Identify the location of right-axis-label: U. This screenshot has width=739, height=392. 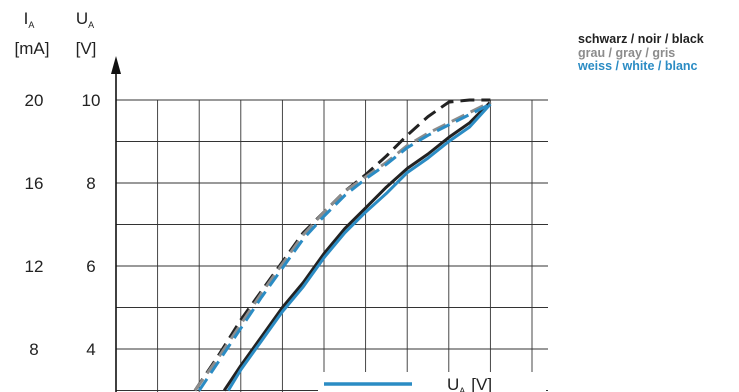
(82, 18).